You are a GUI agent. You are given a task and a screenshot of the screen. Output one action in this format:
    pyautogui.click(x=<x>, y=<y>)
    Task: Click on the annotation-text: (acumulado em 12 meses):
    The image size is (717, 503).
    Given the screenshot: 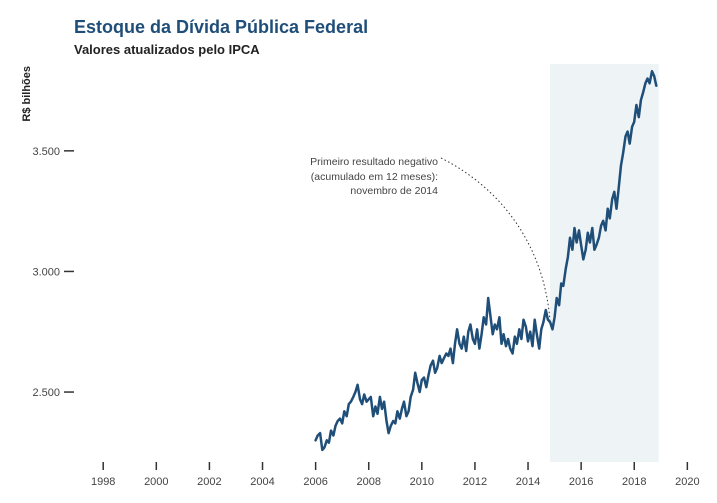 What is the action you would take?
    pyautogui.click(x=374, y=177)
    